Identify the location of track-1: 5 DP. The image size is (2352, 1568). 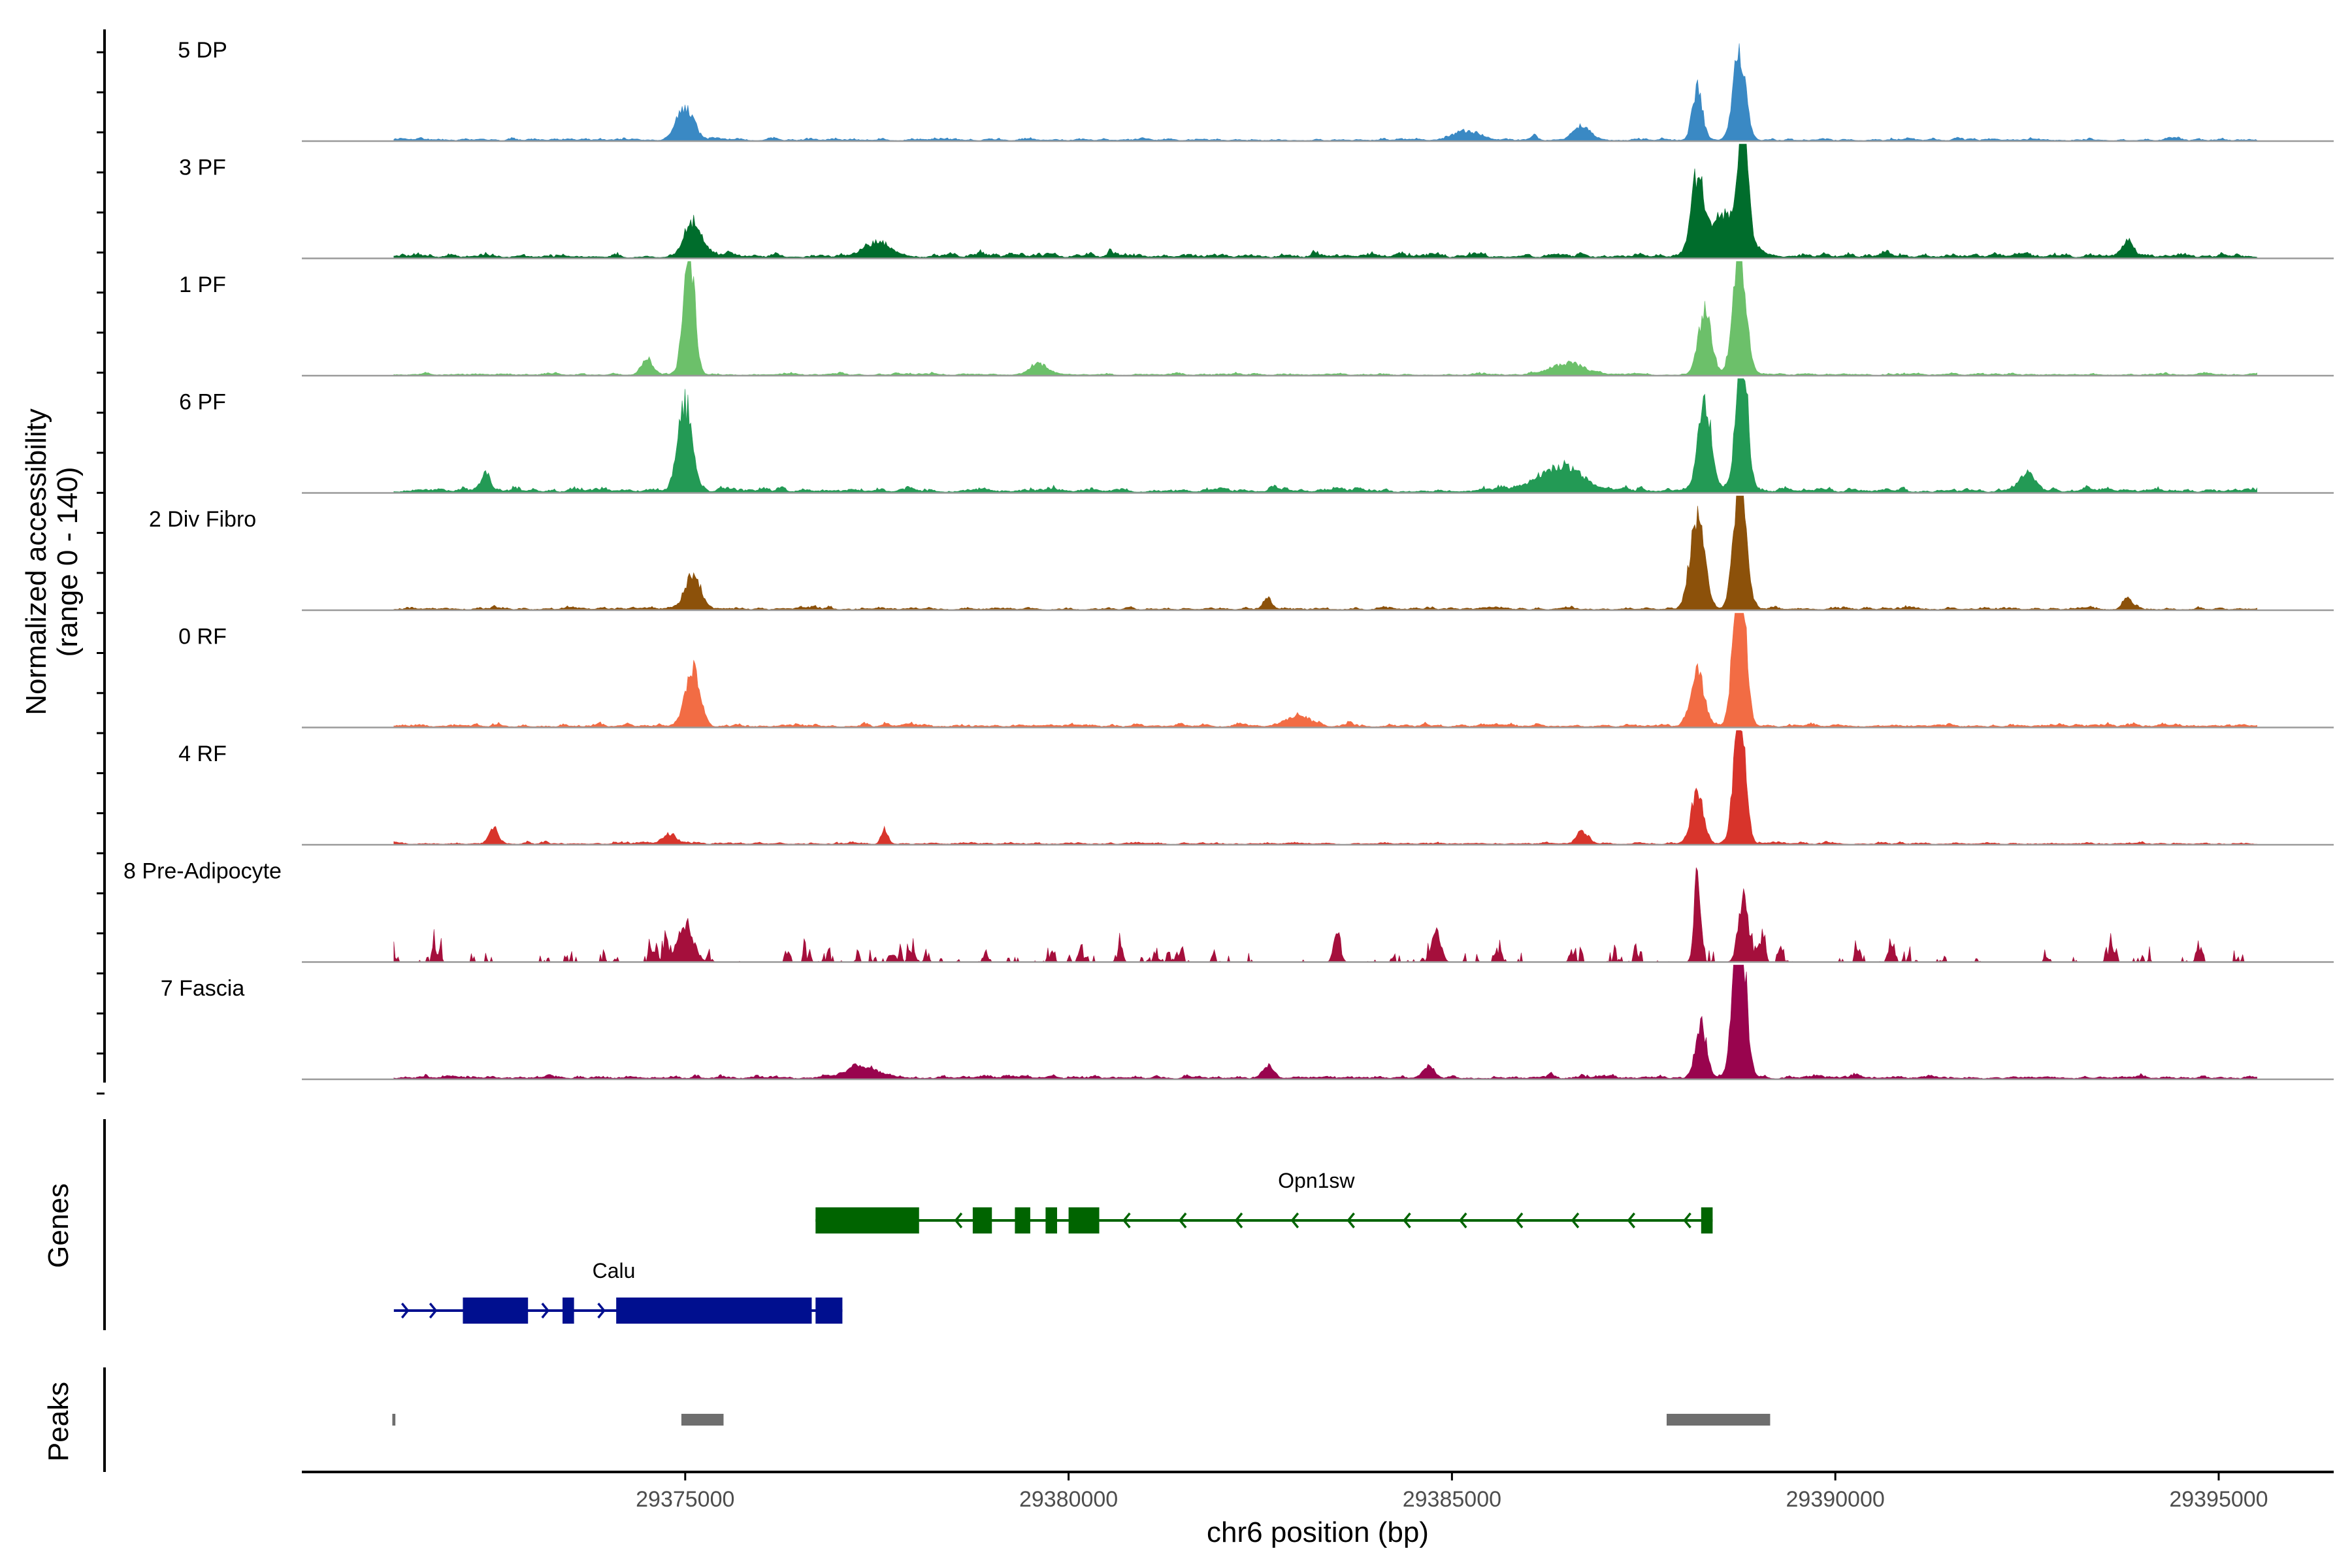
(1256, 90).